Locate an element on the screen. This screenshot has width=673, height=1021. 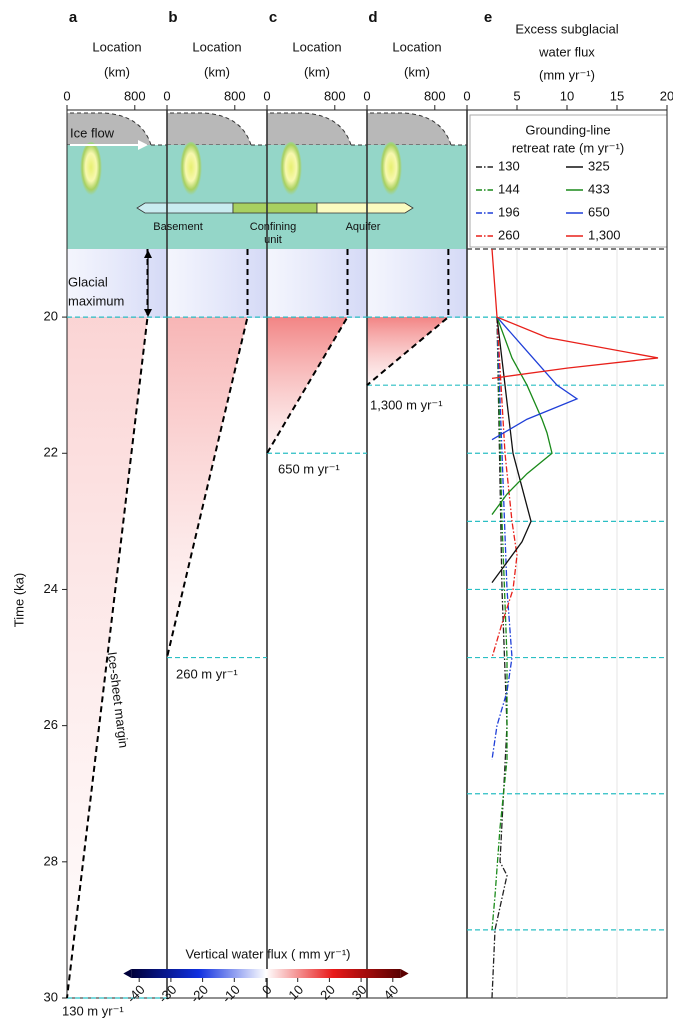
annotation: Aquifer is located at coordinates (363, 227).